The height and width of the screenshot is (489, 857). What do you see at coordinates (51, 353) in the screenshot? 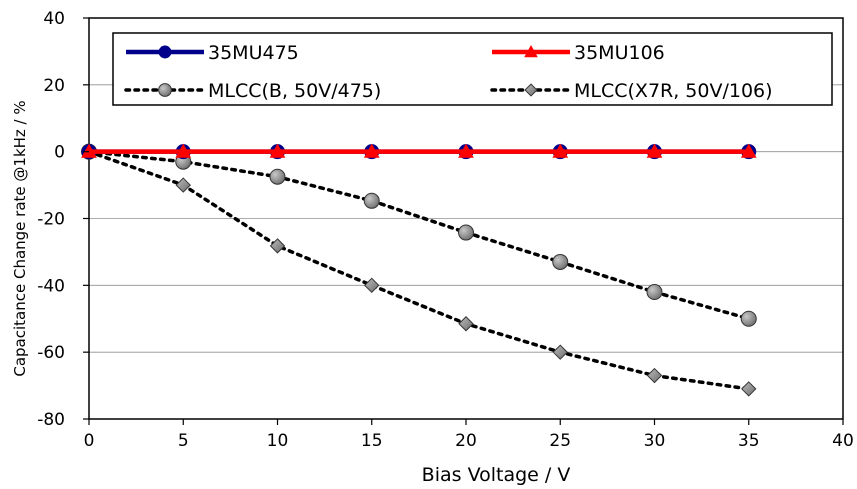
I see `y-tick-label: -60` at bounding box center [51, 353].